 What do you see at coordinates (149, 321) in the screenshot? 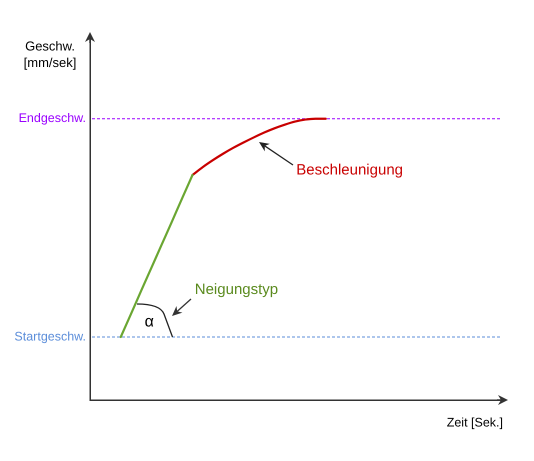
I see `annotation: α` at bounding box center [149, 321].